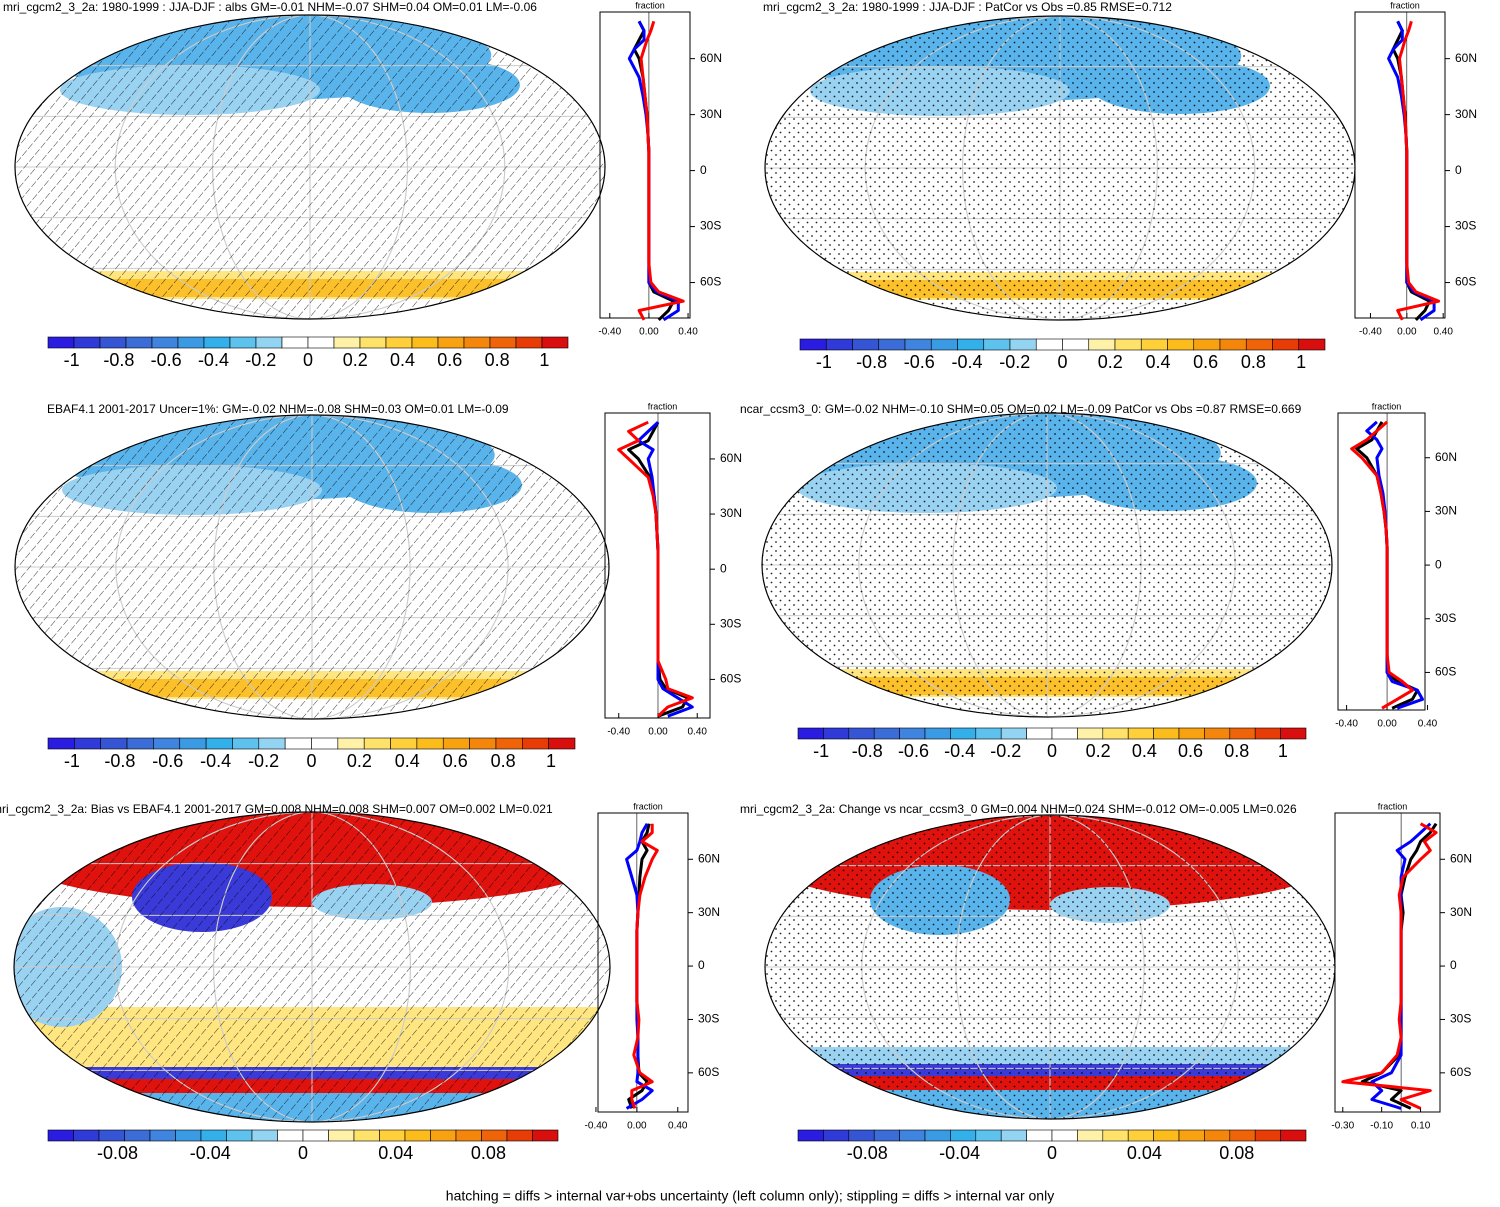 This screenshot has width=1500, height=1207. Describe the element at coordinates (497, 360) in the screenshot. I see `colorbar-label: 0.8` at that location.